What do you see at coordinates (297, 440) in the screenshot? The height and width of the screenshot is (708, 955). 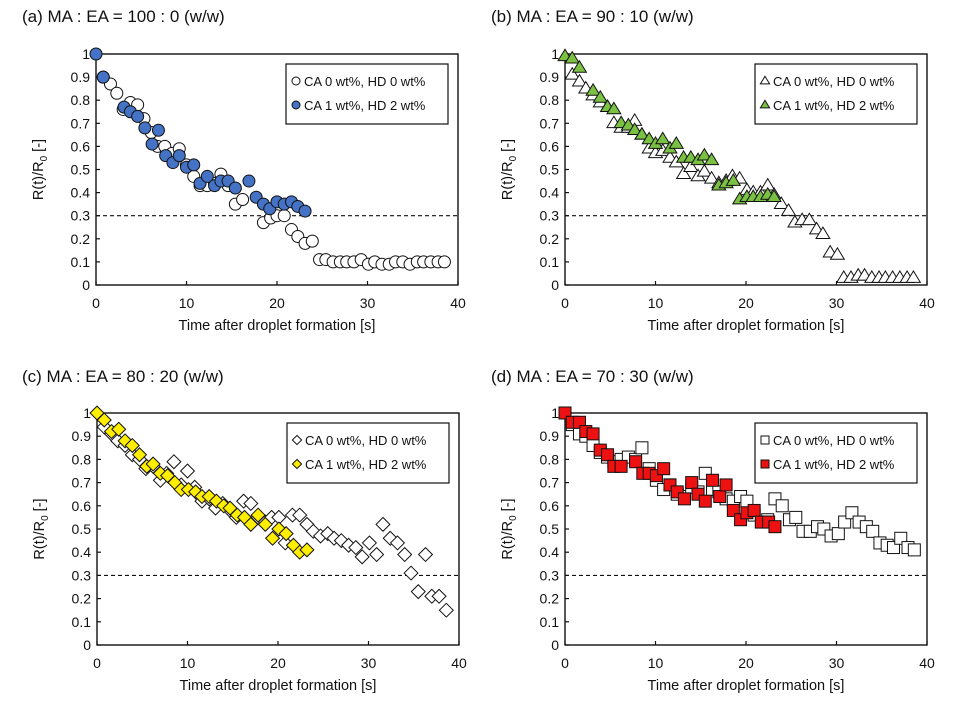 I see `legend-diamond-marker` at bounding box center [297, 440].